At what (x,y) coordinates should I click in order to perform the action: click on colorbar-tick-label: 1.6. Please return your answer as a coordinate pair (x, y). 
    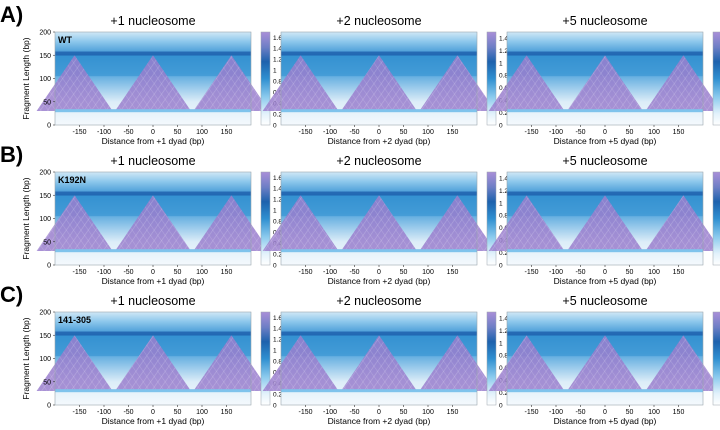
    Looking at the image, I should click on (277, 318).